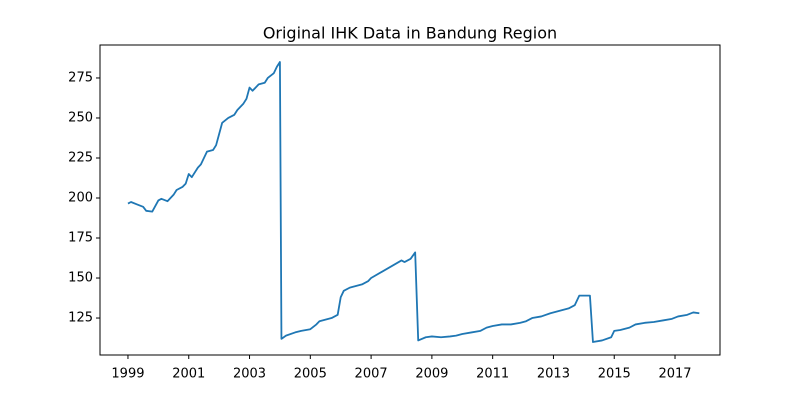 Image resolution: width=800 pixels, height=400 pixels. What do you see at coordinates (80, 157) in the screenshot?
I see `y-tick-label: 225` at bounding box center [80, 157].